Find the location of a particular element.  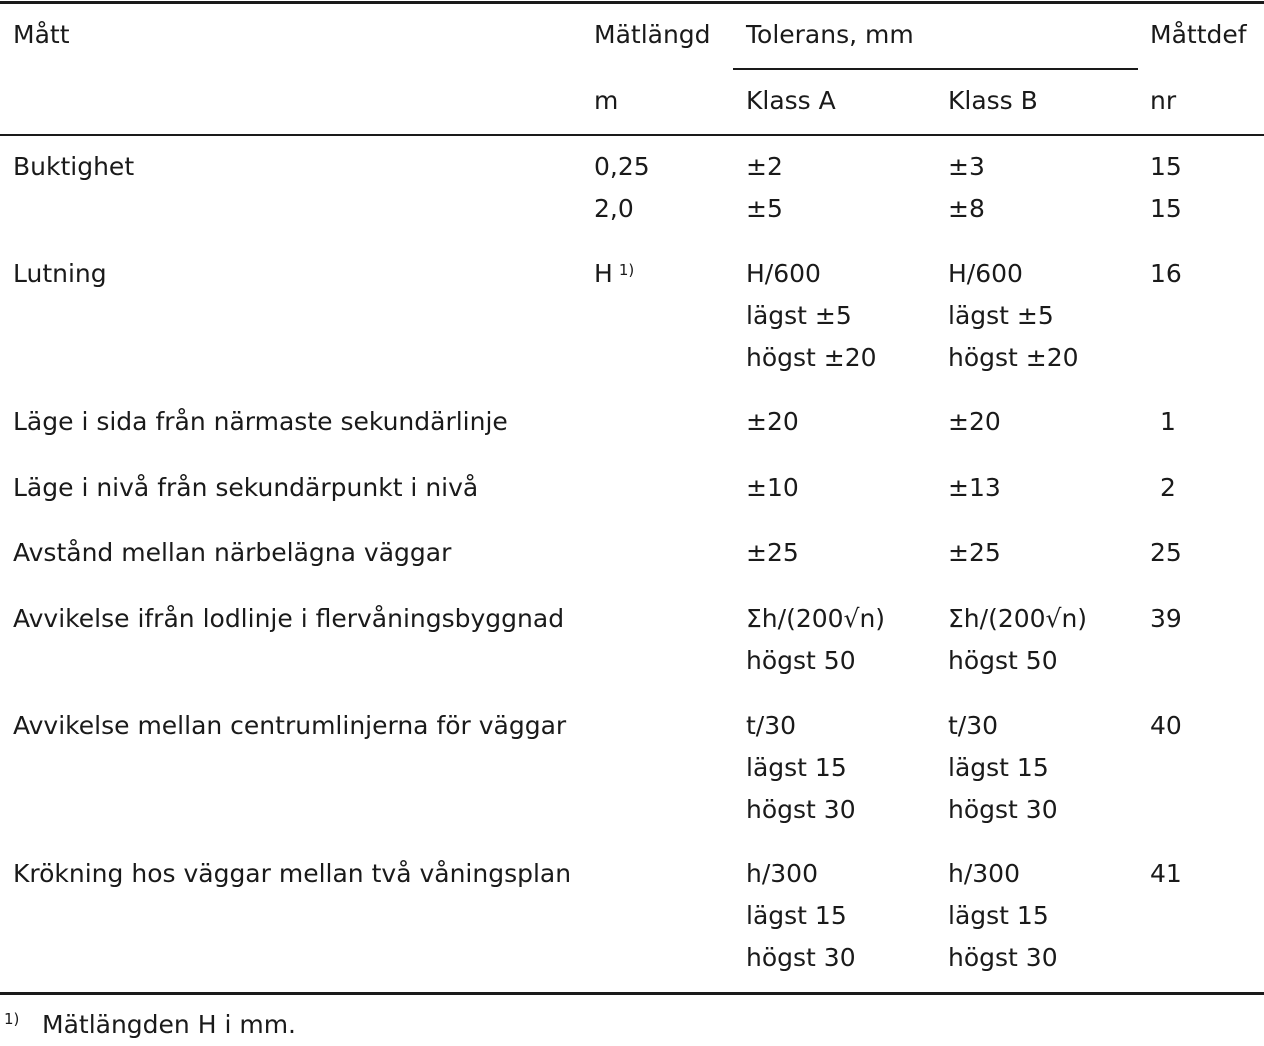

cell-class-a: ±2 ±5 is located at coordinates (764, 188).